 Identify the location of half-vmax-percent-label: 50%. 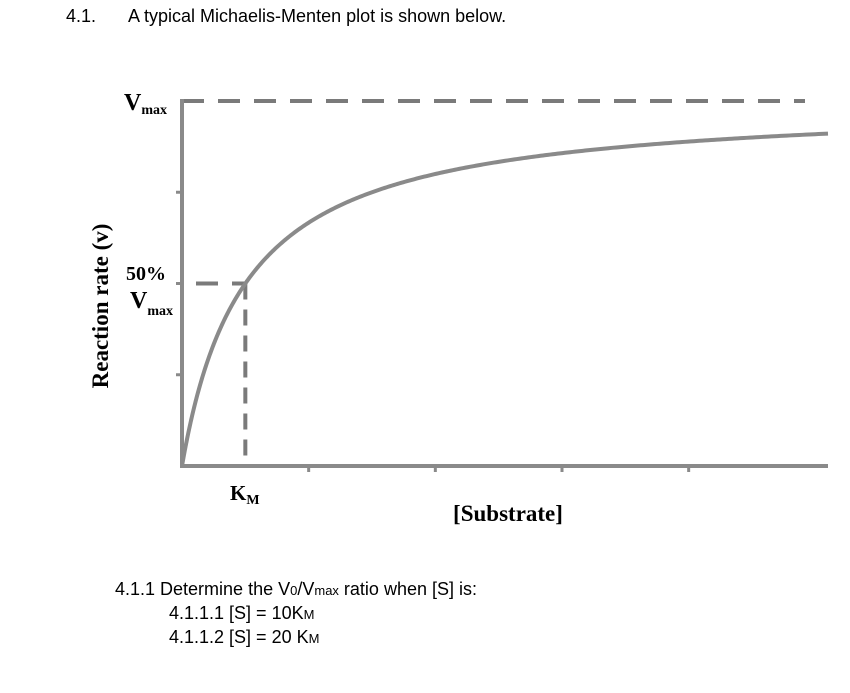
(146, 274).